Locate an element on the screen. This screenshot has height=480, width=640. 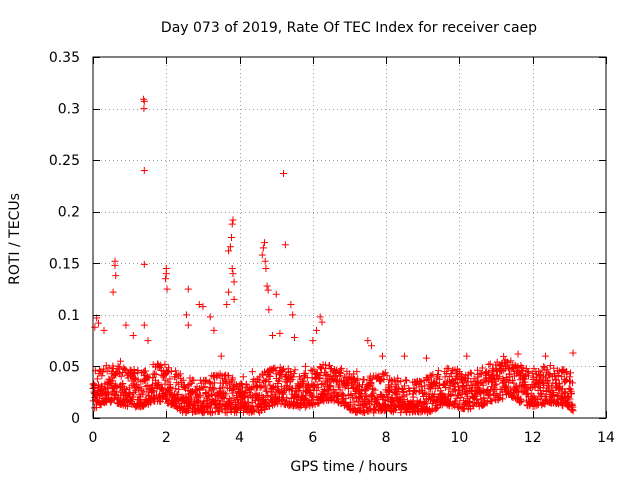
y-tick-label: 0.1 is located at coordinates (69, 316).